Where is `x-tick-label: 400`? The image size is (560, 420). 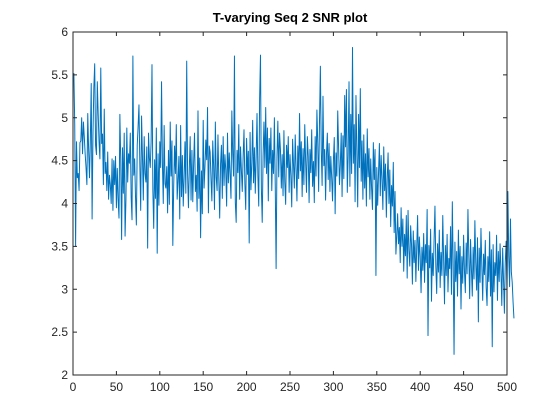 x-tick-label: 400 is located at coordinates (420, 387).